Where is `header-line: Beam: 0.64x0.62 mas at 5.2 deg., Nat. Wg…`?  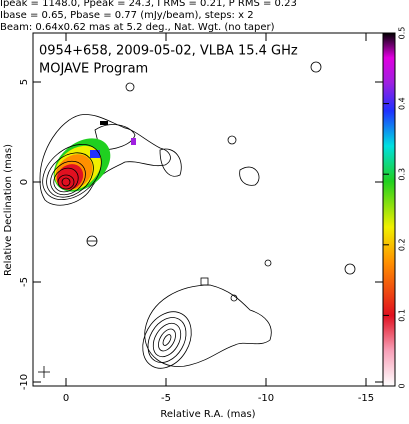
header-line: Beam: 0.64x0.62 mas at 5.2 deg., Nat. Wg… is located at coordinates (137, 27).